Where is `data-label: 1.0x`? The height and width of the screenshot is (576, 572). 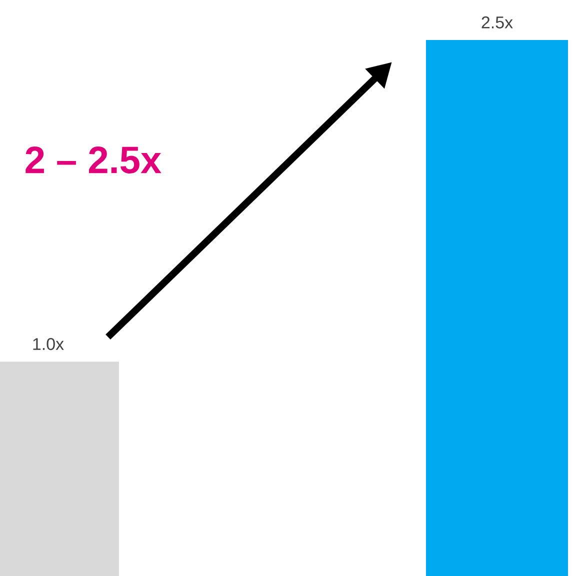 data-label: 1.0x is located at coordinates (48, 344).